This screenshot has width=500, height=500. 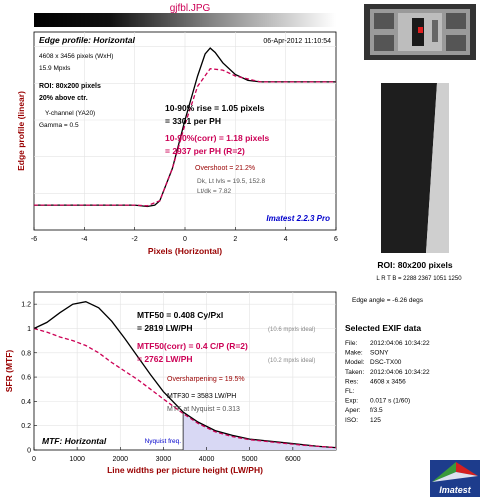 I want to click on light-dark-ratio: Lt/dk = 7.82, so click(x=214, y=191).